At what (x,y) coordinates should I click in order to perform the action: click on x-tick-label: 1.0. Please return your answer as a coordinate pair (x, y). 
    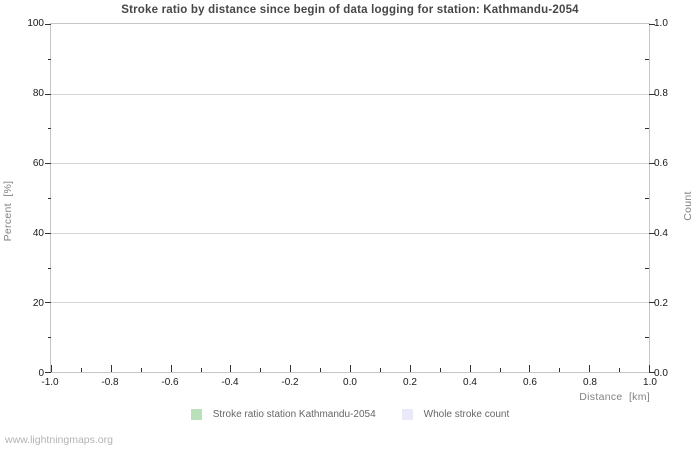
    Looking at the image, I should click on (650, 382).